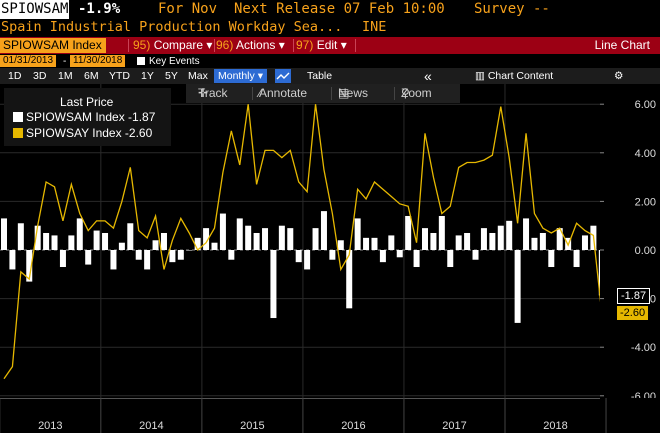 The image size is (660, 433). I want to click on period-1m: 1M, so click(65, 76).